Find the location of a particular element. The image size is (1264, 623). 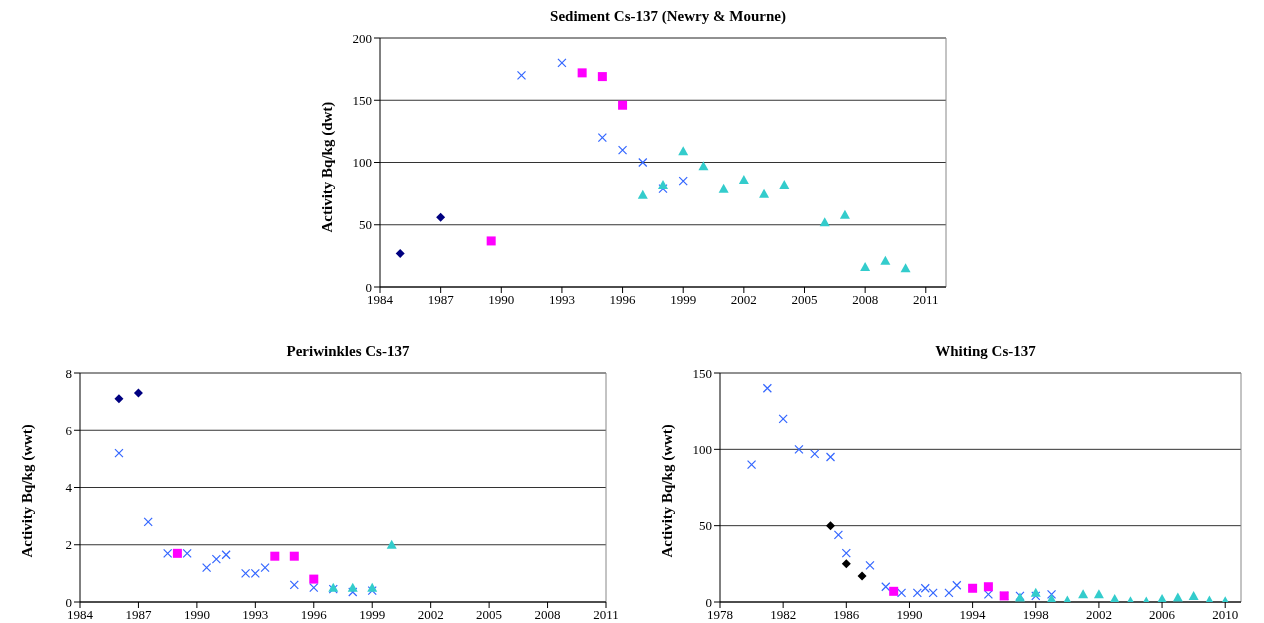

x-tick-label: 1994 is located at coordinates (973, 615).